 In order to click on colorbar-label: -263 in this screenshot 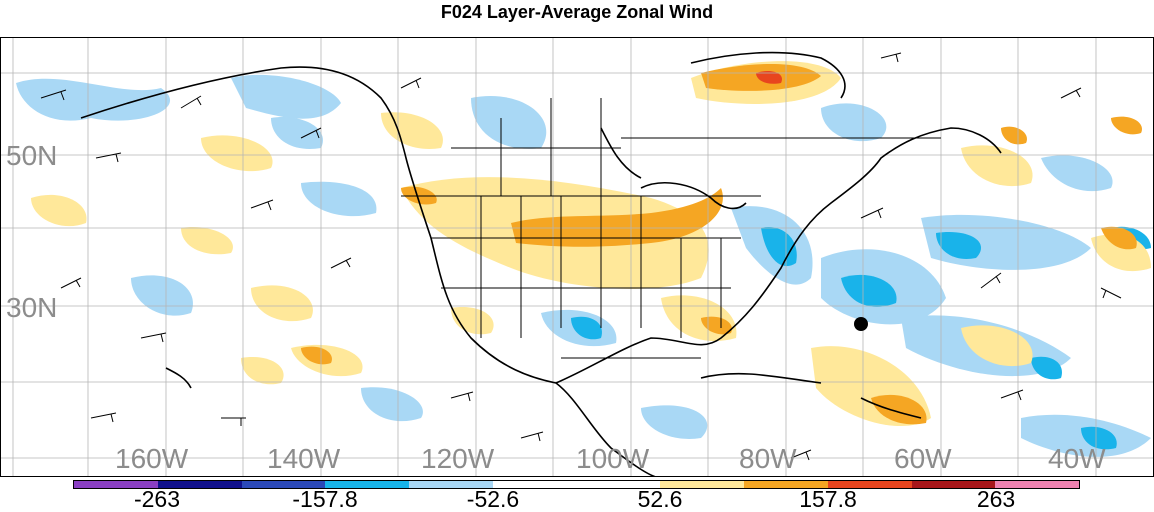, I will do `click(157, 499)`.